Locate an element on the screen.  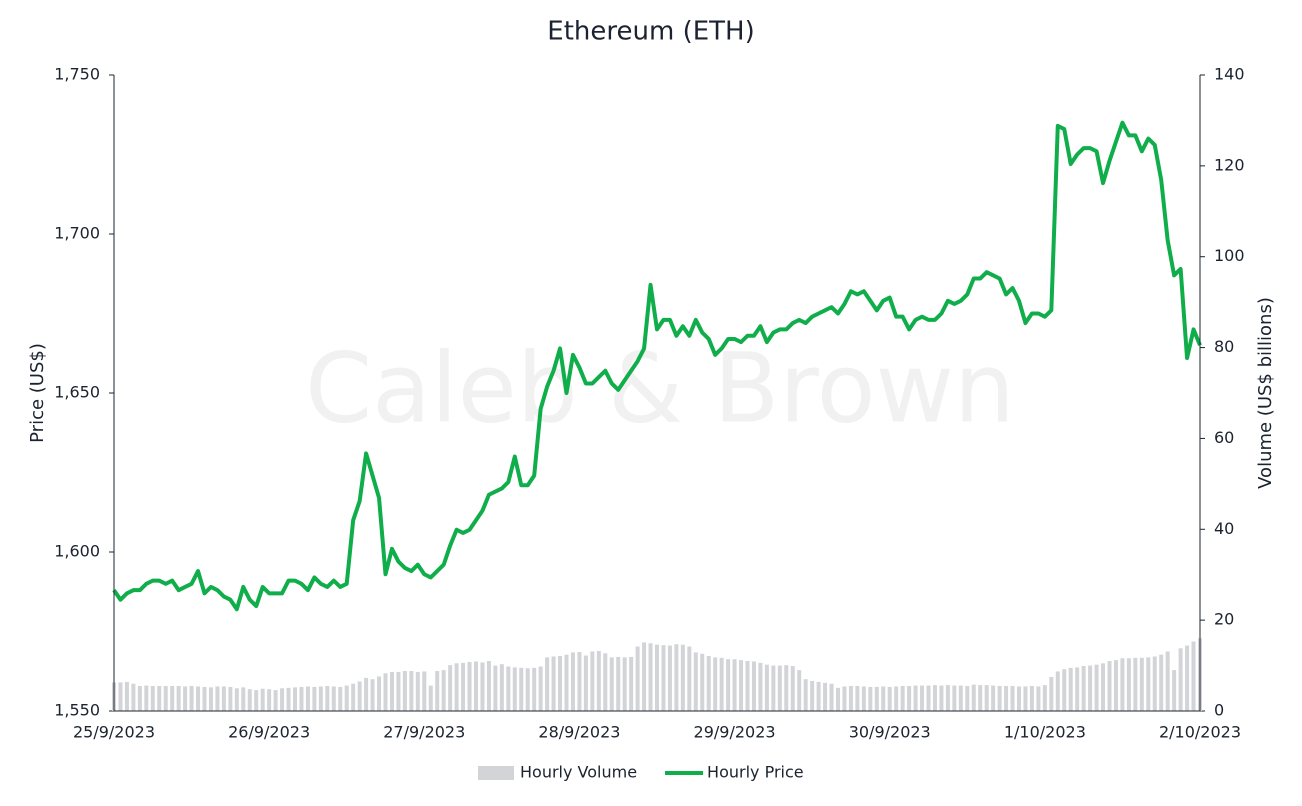
legend-label: Hourly Price is located at coordinates (755, 772).